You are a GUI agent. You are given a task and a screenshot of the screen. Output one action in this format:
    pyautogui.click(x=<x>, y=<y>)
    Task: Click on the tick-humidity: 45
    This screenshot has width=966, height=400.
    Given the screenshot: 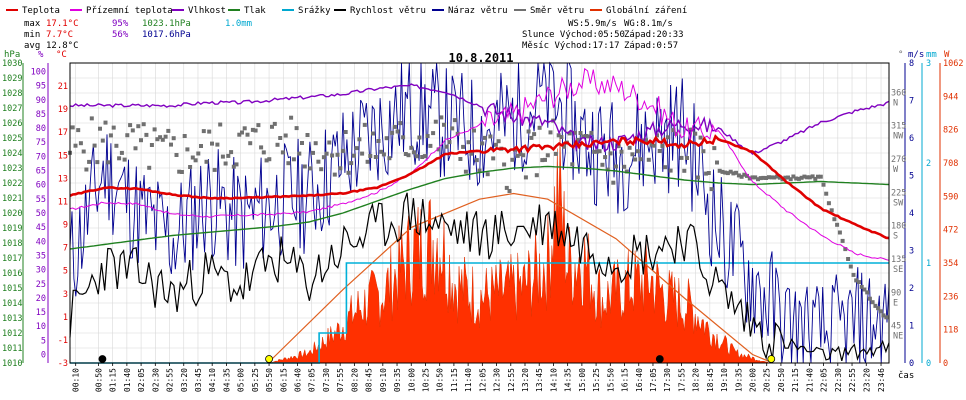 What is the action you would take?
    pyautogui.click(x=41, y=228)
    